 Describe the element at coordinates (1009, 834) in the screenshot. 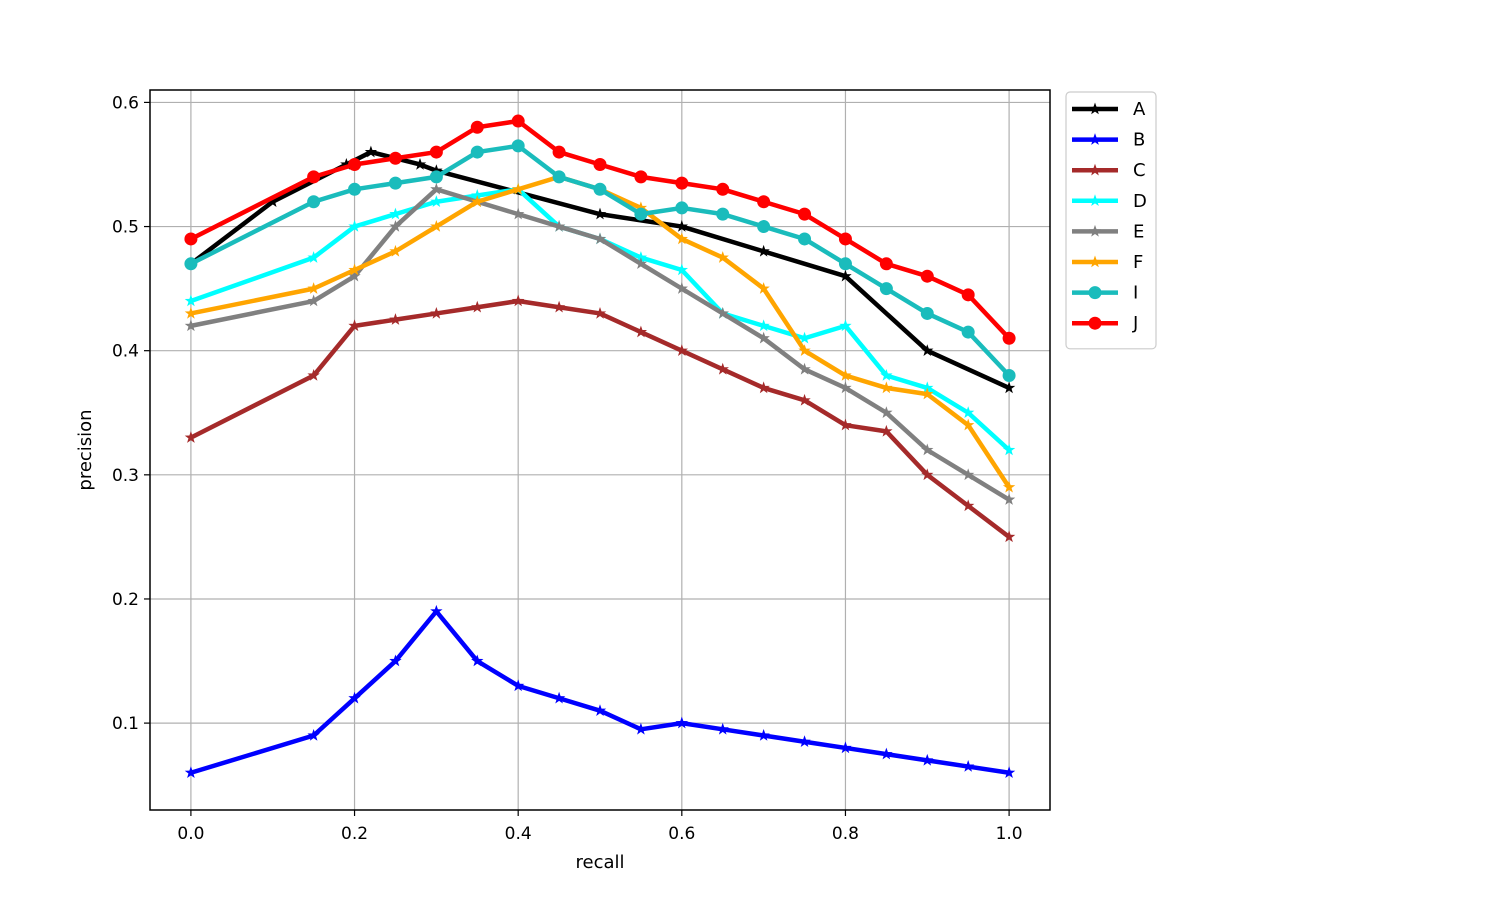

I see `x-tick-label: 1.0` at that location.